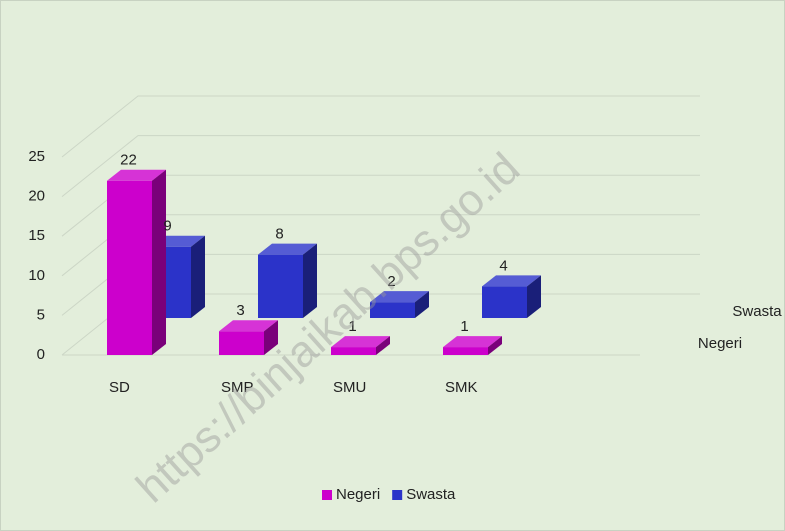  Describe the element at coordinates (36, 275) in the screenshot. I see `y-tick-label: 10` at that location.